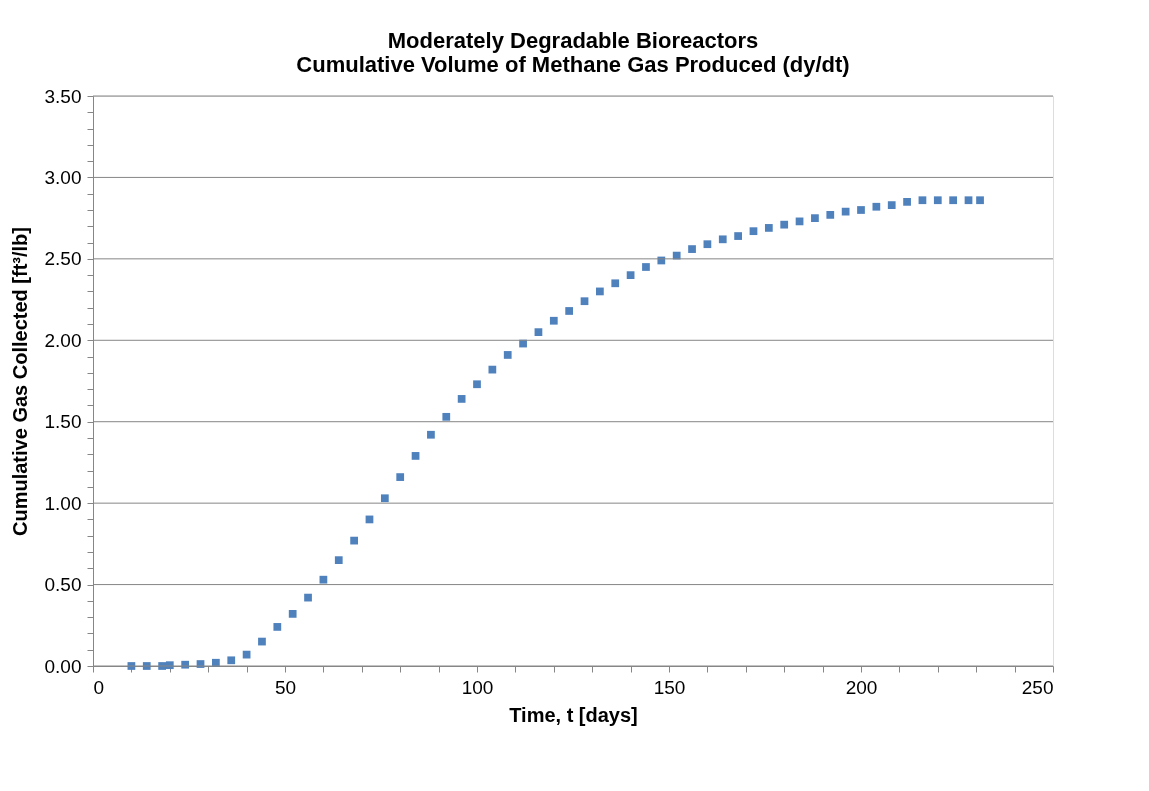  Describe the element at coordinates (63, 503) in the screenshot. I see `y-tick-label: 1.00` at that location.